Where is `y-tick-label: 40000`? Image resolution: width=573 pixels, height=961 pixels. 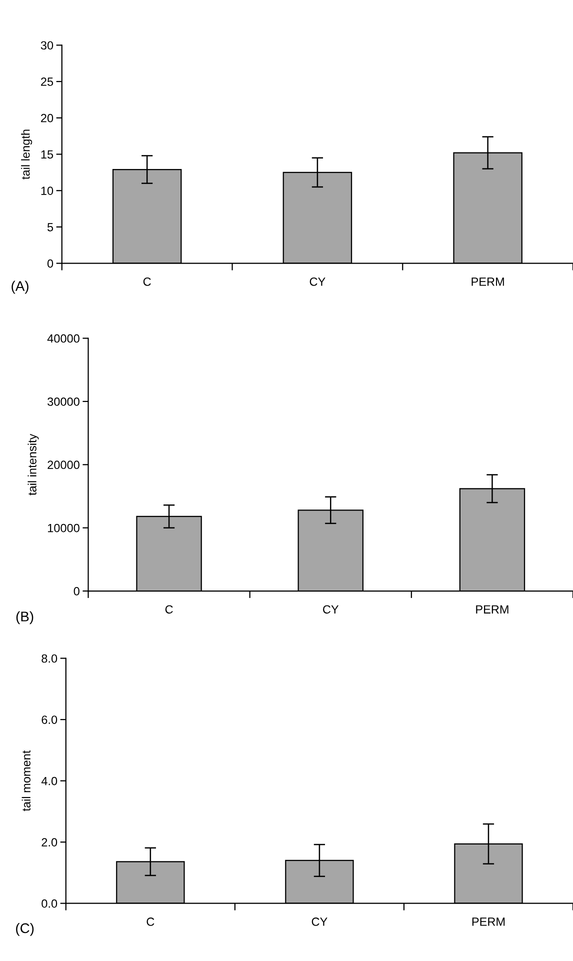 y-tick-label: 40000 is located at coordinates (63, 338).